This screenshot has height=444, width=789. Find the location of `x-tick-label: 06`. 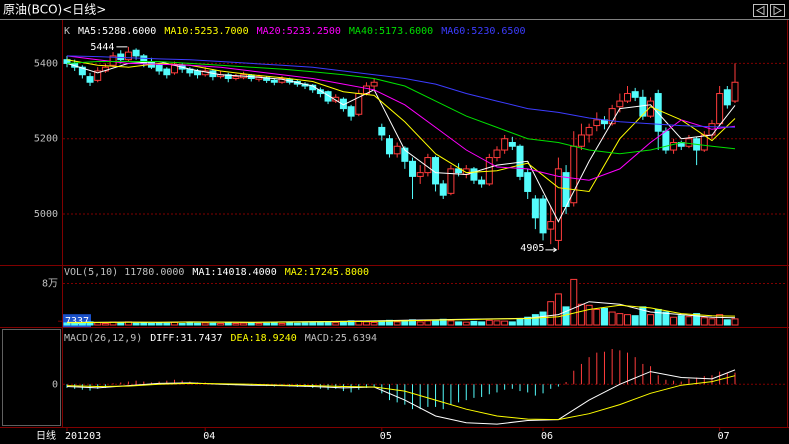

x-tick-label: 06 is located at coordinates (547, 436).